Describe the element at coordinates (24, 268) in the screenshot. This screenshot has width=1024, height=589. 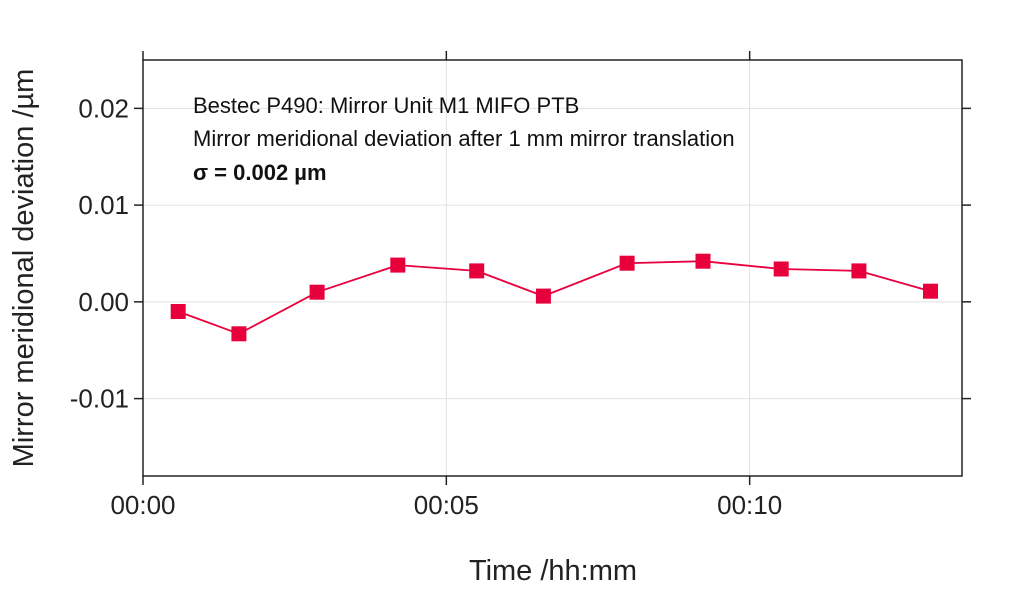
I see `y-axis-title: Mirror meridional deviation /µm` at that location.